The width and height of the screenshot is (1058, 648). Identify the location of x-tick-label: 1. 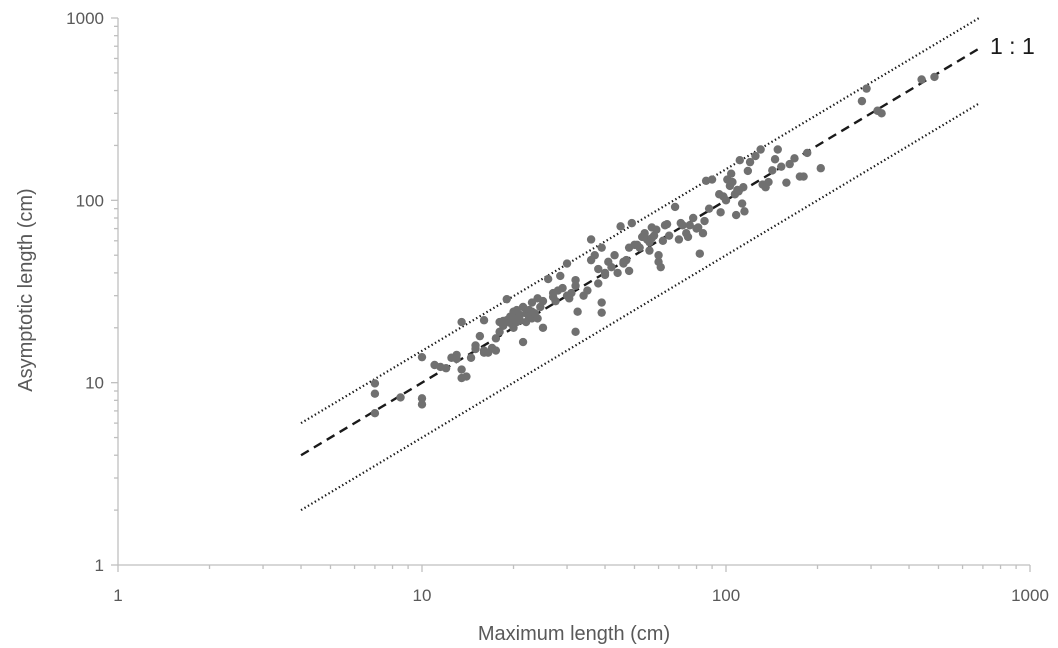
(117, 595).